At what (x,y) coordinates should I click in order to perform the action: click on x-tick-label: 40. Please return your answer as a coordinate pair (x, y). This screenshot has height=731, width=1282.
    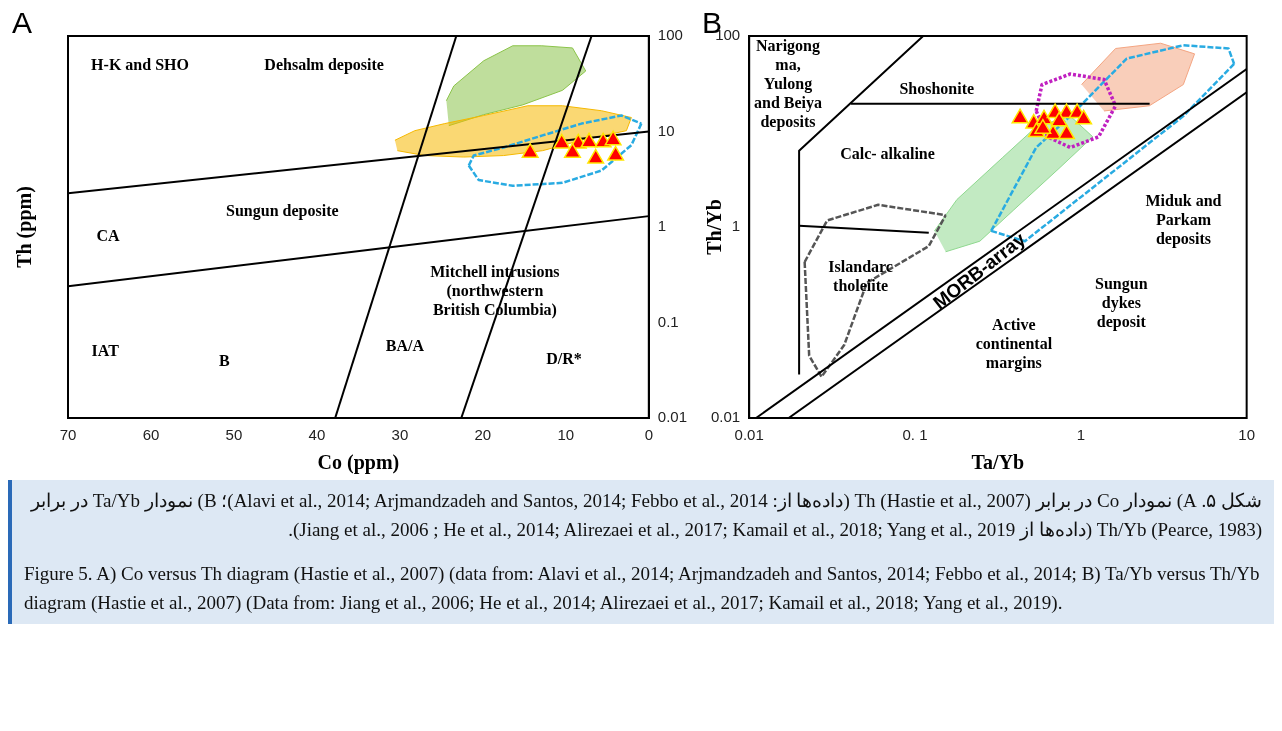
    Looking at the image, I should click on (317, 435).